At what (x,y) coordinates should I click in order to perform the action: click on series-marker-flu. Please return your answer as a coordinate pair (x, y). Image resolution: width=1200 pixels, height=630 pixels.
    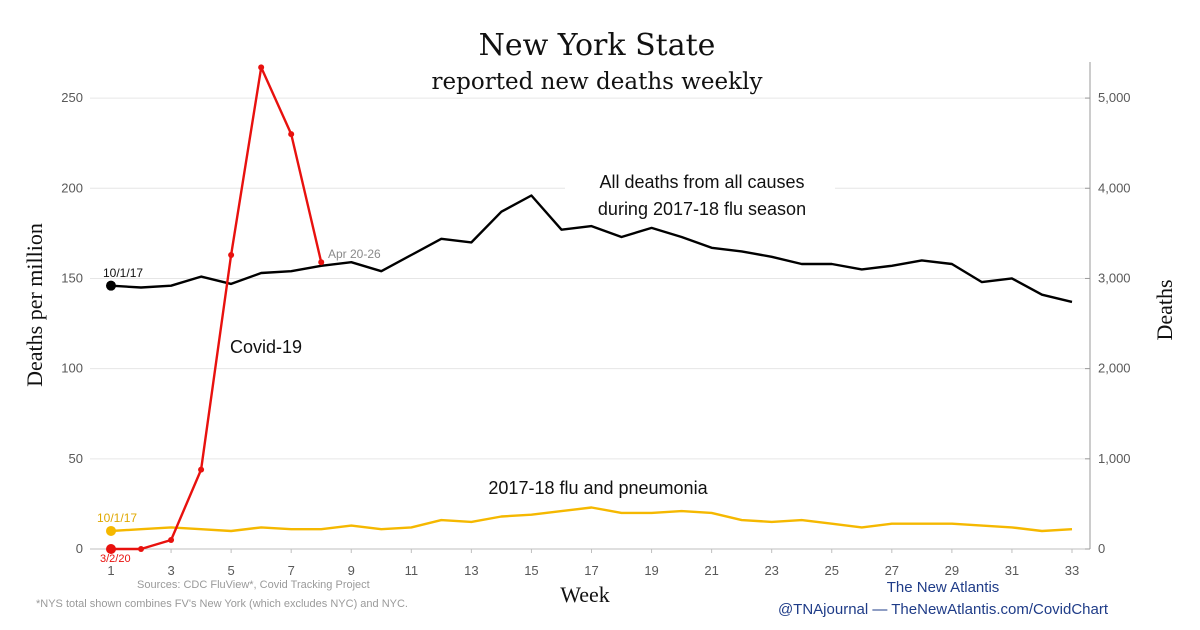
    Looking at the image, I should click on (111, 530).